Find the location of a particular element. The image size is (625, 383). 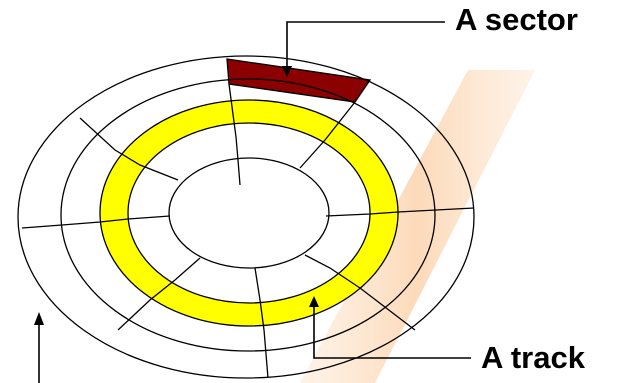

sector-line-right is located at coordinates (400, 212).